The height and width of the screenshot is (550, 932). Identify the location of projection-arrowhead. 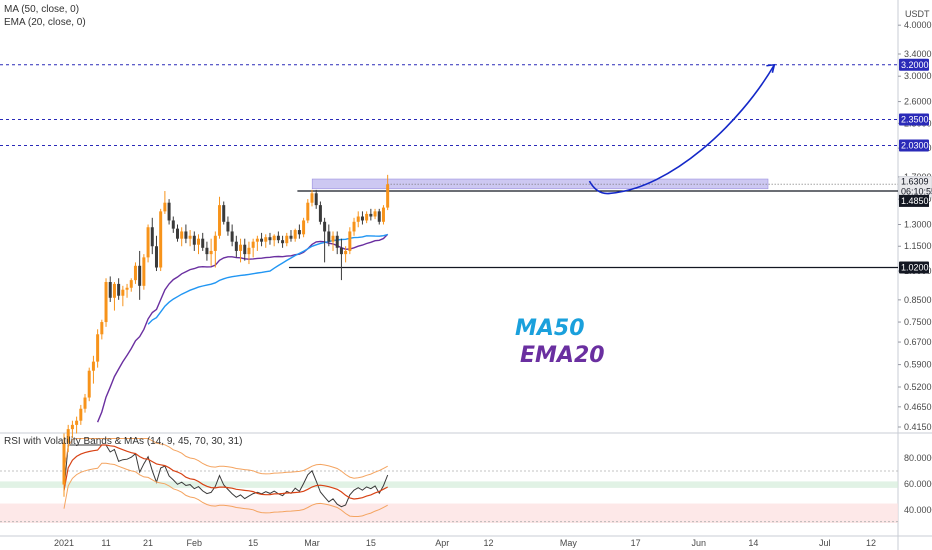
(771, 68).